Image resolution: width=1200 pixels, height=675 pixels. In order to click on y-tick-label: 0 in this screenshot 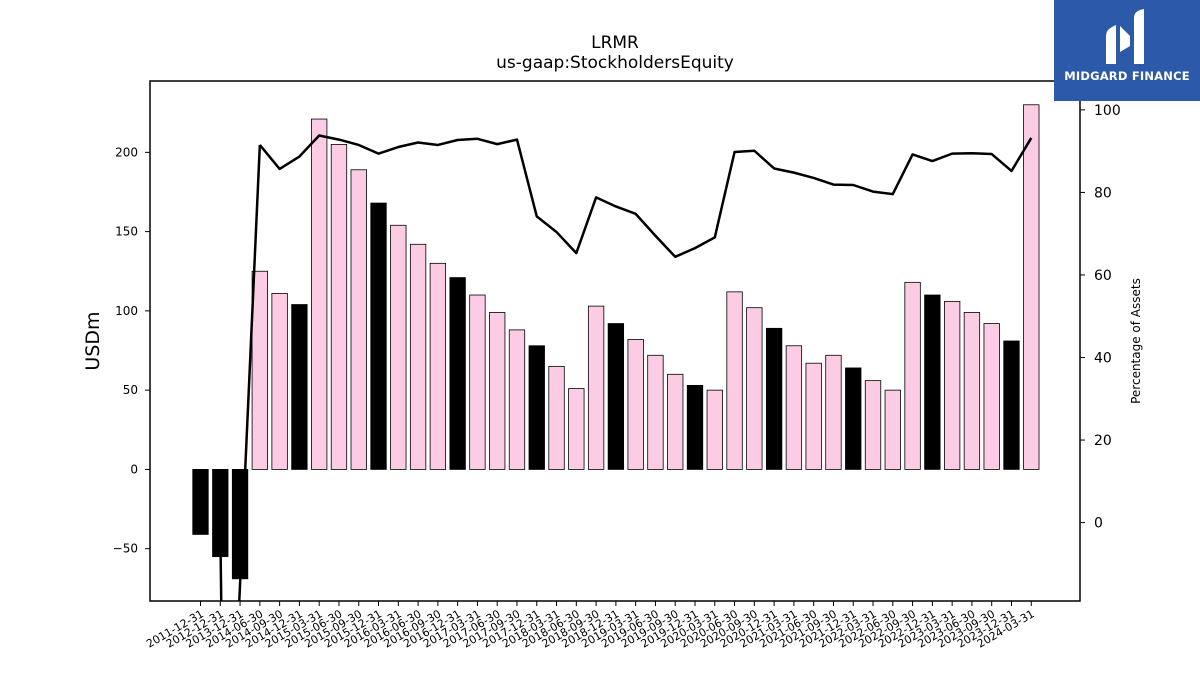, I will do `click(134, 469)`.